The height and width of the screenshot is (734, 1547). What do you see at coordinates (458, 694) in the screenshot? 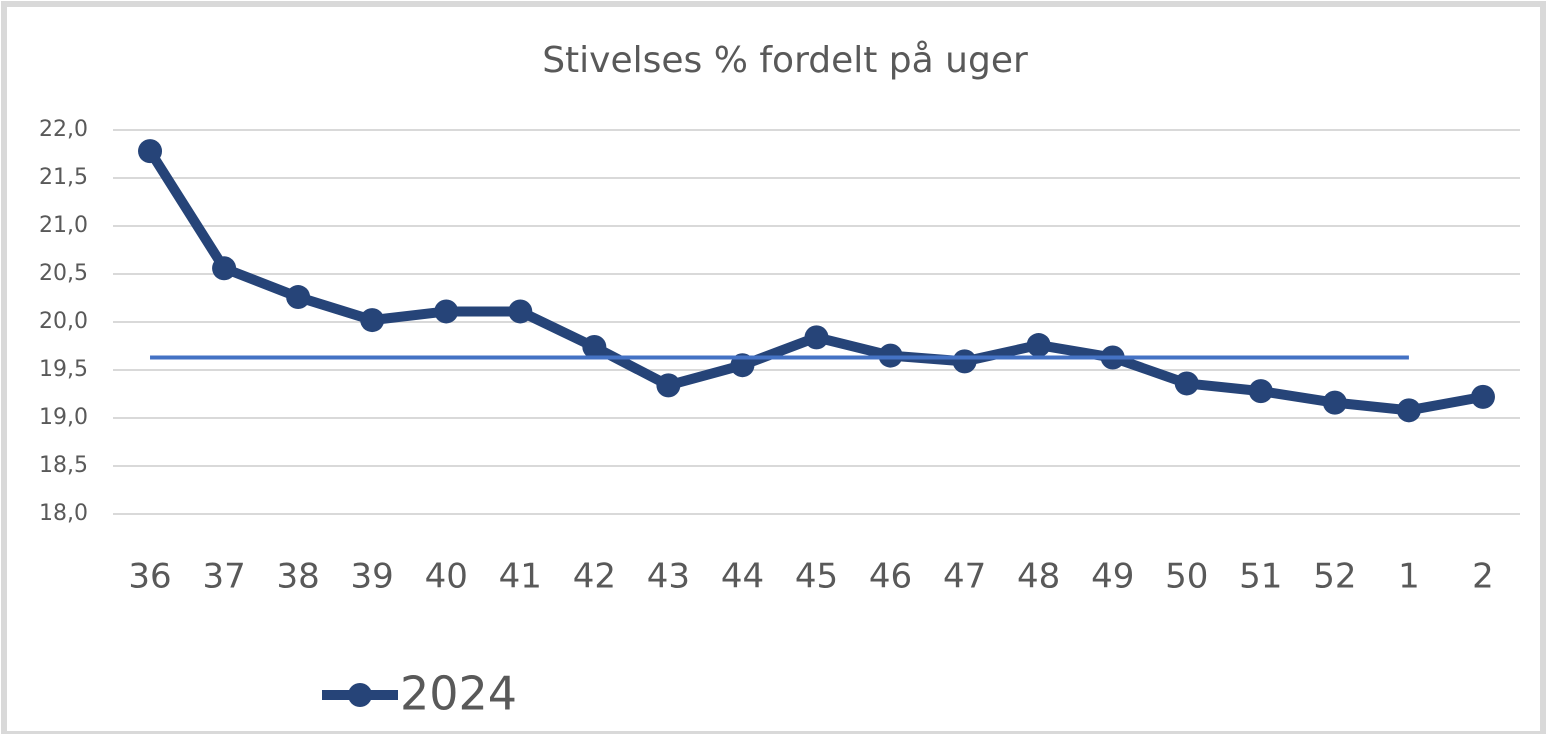
I see `legend-label: 2024` at bounding box center [458, 694].